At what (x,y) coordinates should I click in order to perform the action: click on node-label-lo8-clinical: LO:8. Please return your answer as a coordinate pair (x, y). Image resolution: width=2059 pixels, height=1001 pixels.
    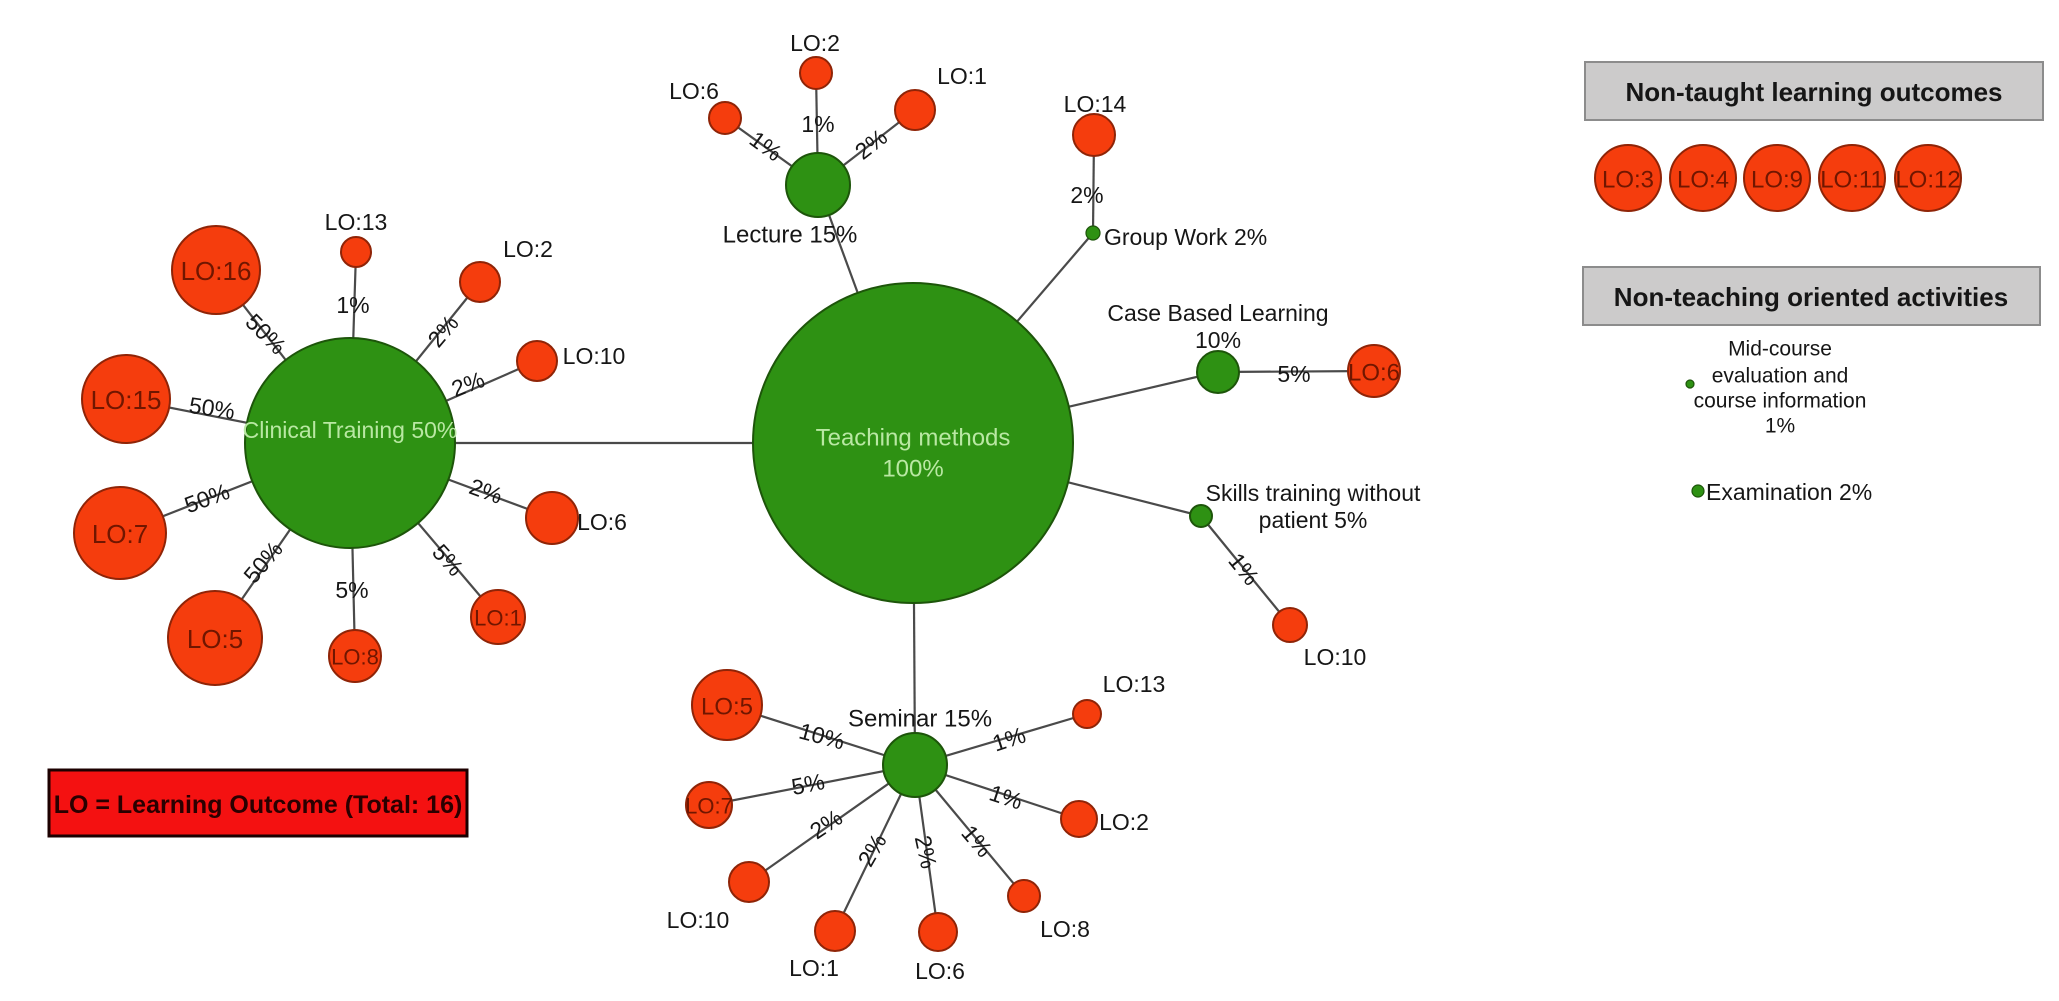
    Looking at the image, I should click on (355, 657).